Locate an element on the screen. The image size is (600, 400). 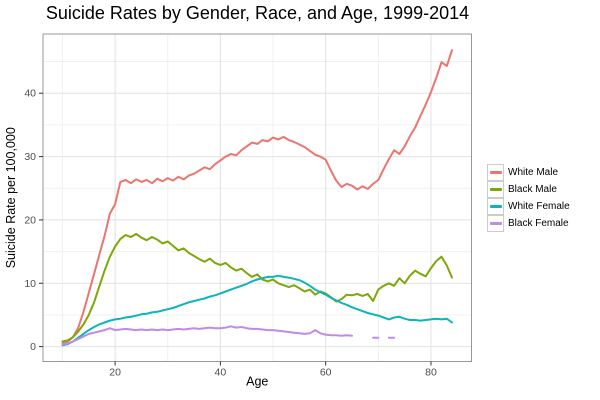
x-tick-label: 80 is located at coordinates (431, 373).